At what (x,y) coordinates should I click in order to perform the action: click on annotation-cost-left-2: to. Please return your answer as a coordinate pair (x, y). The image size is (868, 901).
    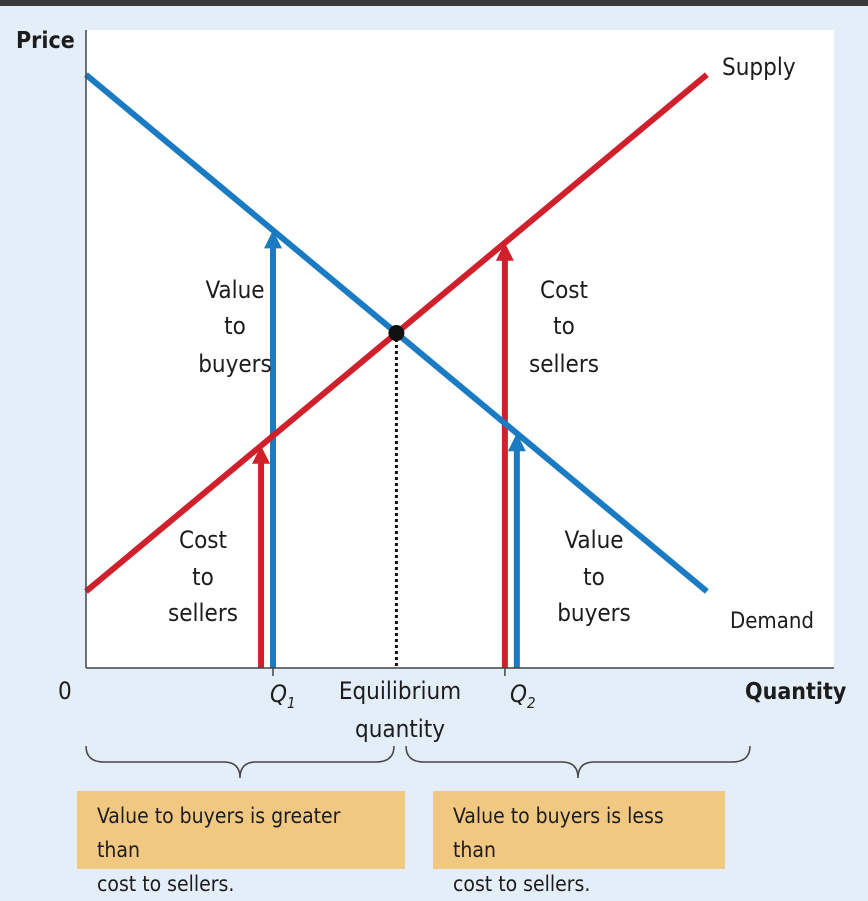
    Looking at the image, I should click on (203, 577).